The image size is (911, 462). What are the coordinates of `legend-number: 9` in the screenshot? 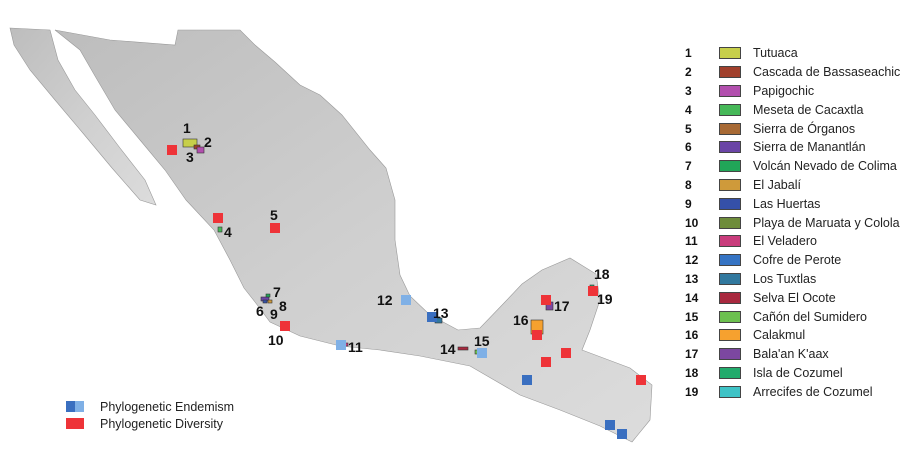 It's located at (688, 203).